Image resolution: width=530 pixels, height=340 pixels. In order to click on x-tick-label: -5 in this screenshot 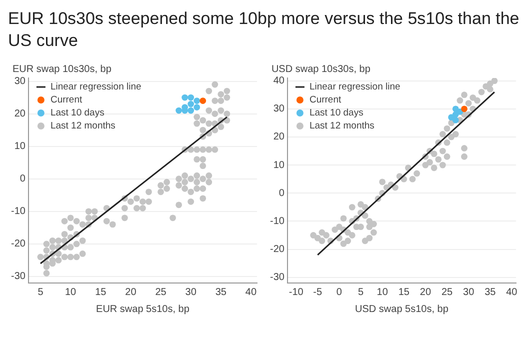, I will do `click(318, 292)`.